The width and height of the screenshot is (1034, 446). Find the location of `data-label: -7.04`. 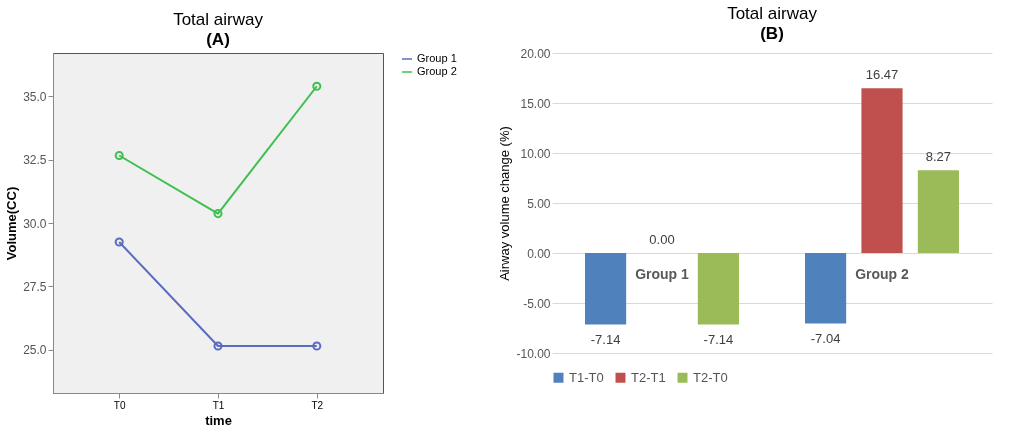

data-label: -7.04 is located at coordinates (825, 339).